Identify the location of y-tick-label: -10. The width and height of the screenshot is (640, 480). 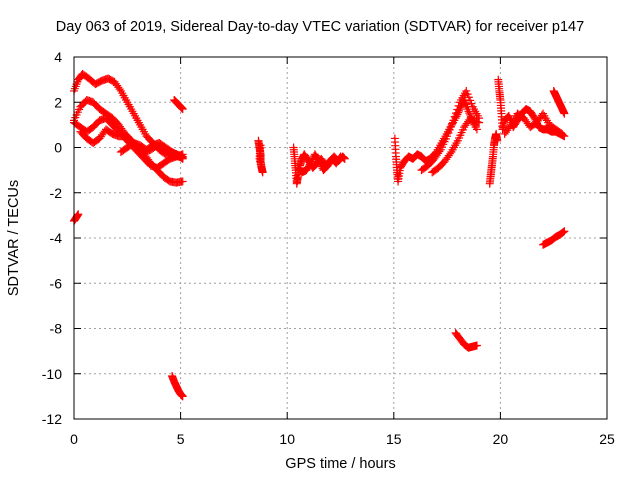
(52, 374).